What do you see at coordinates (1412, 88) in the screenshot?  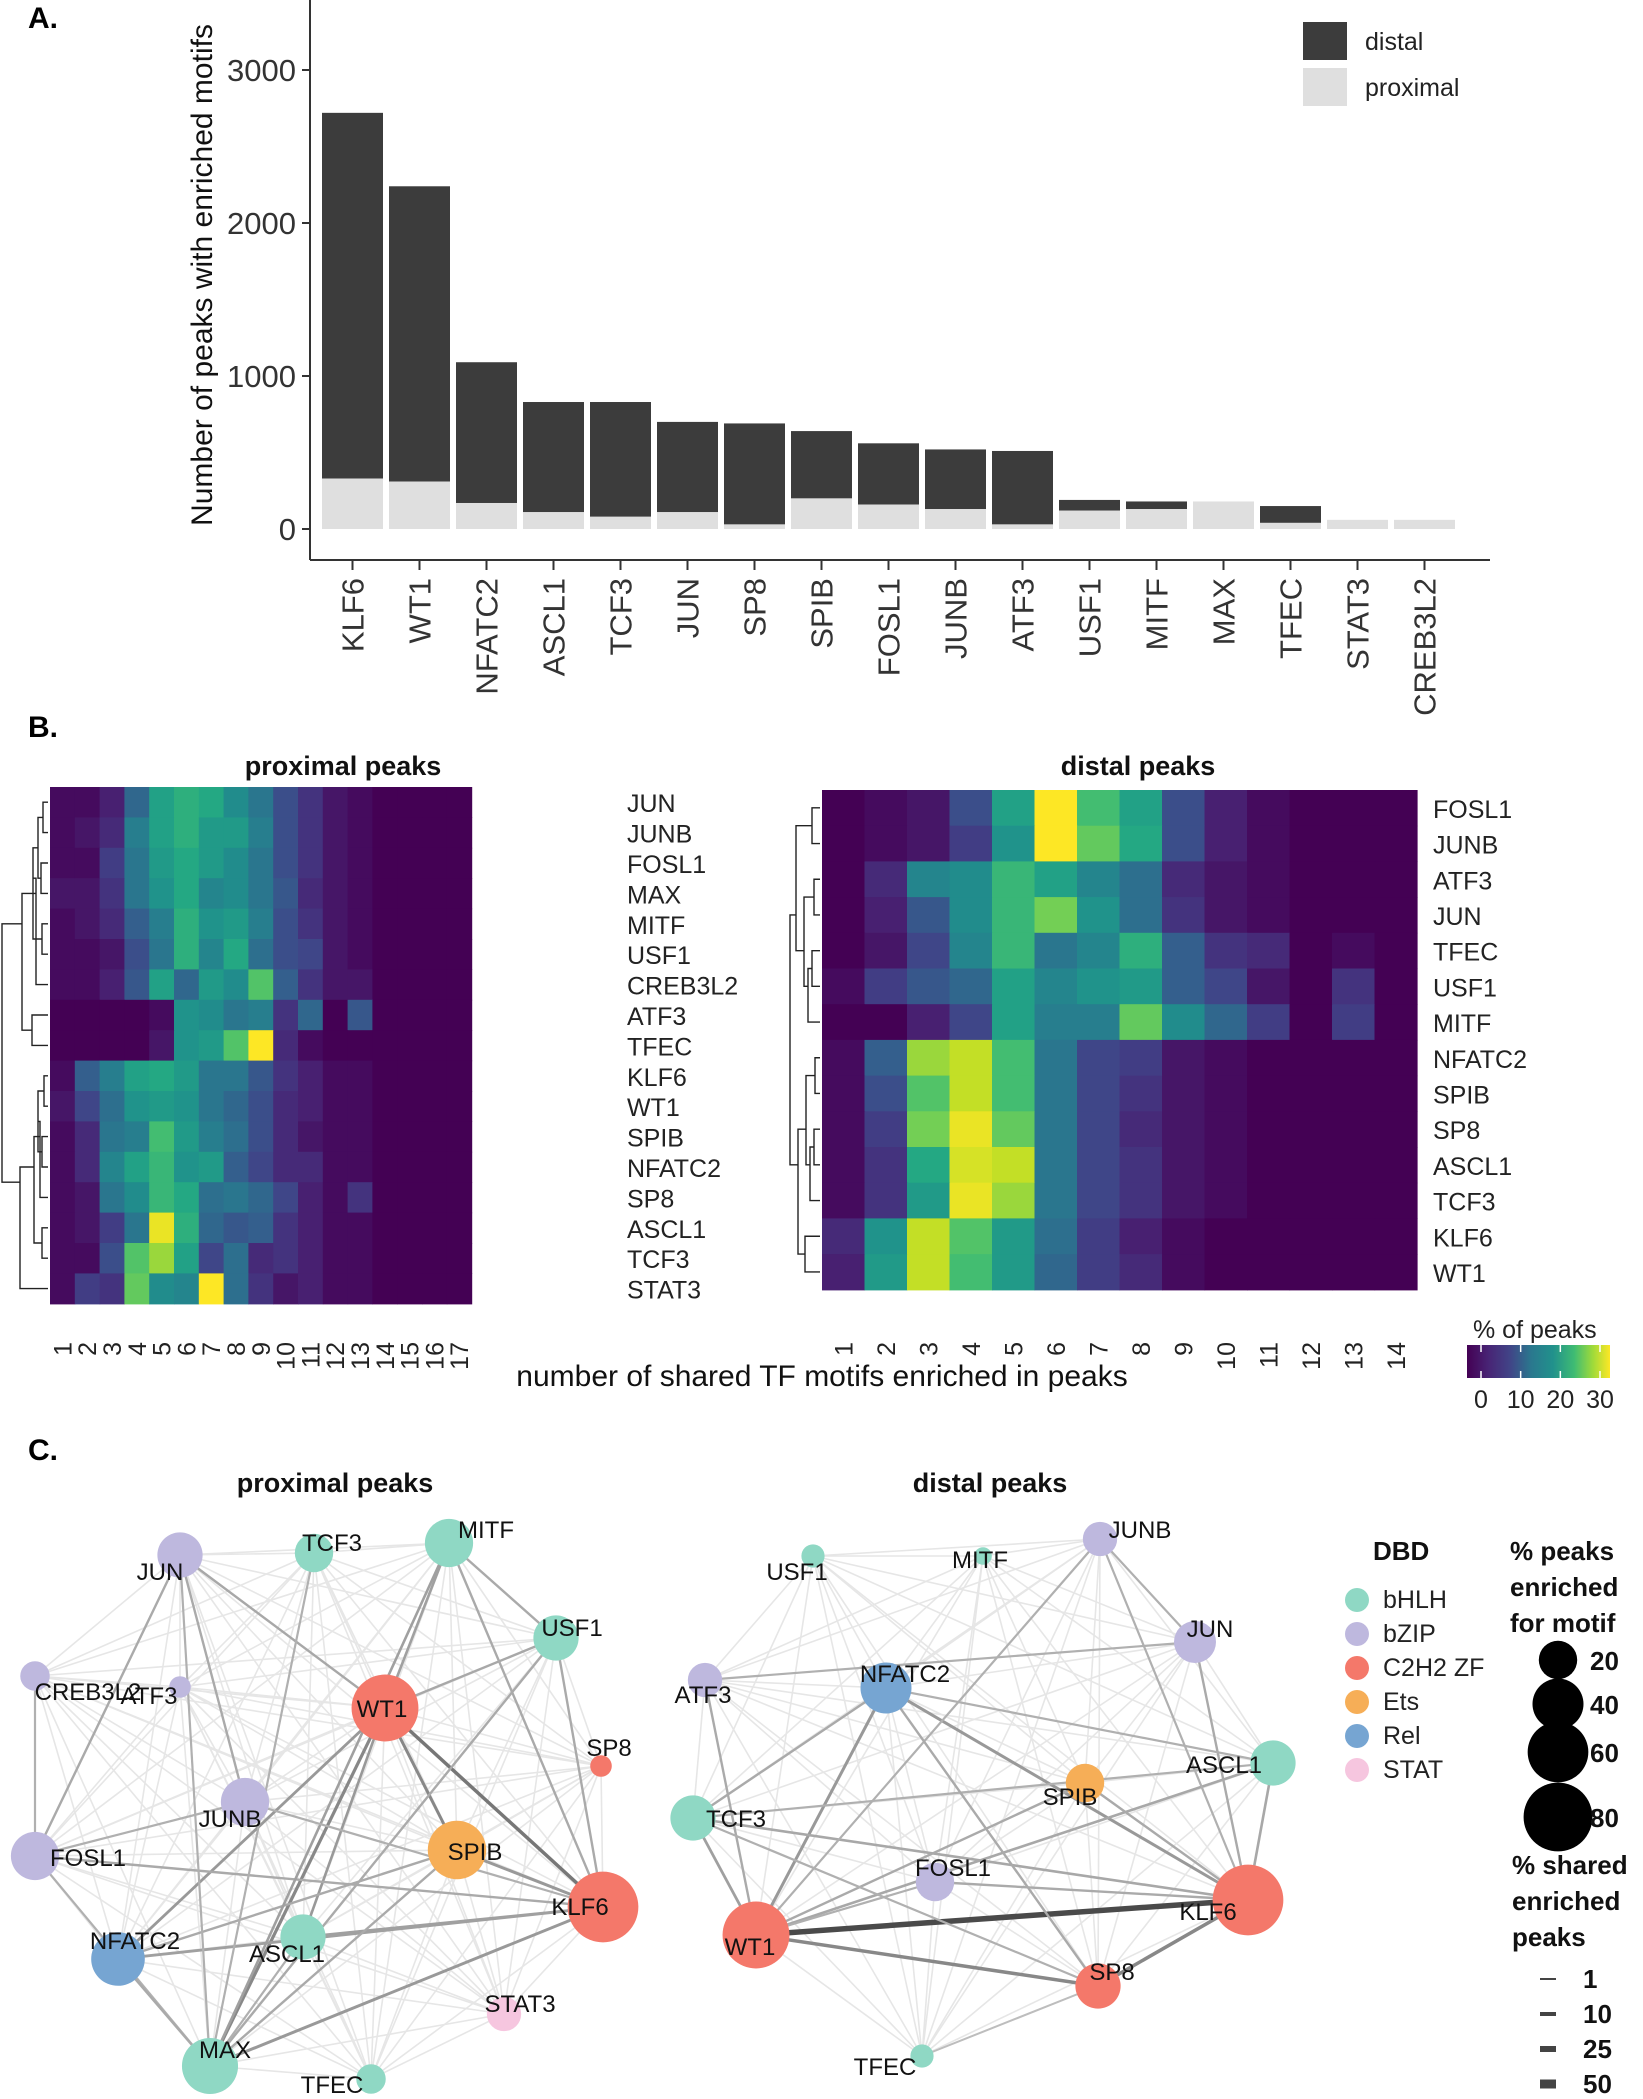 I see `legend-label-proximal: proximal` at bounding box center [1412, 88].